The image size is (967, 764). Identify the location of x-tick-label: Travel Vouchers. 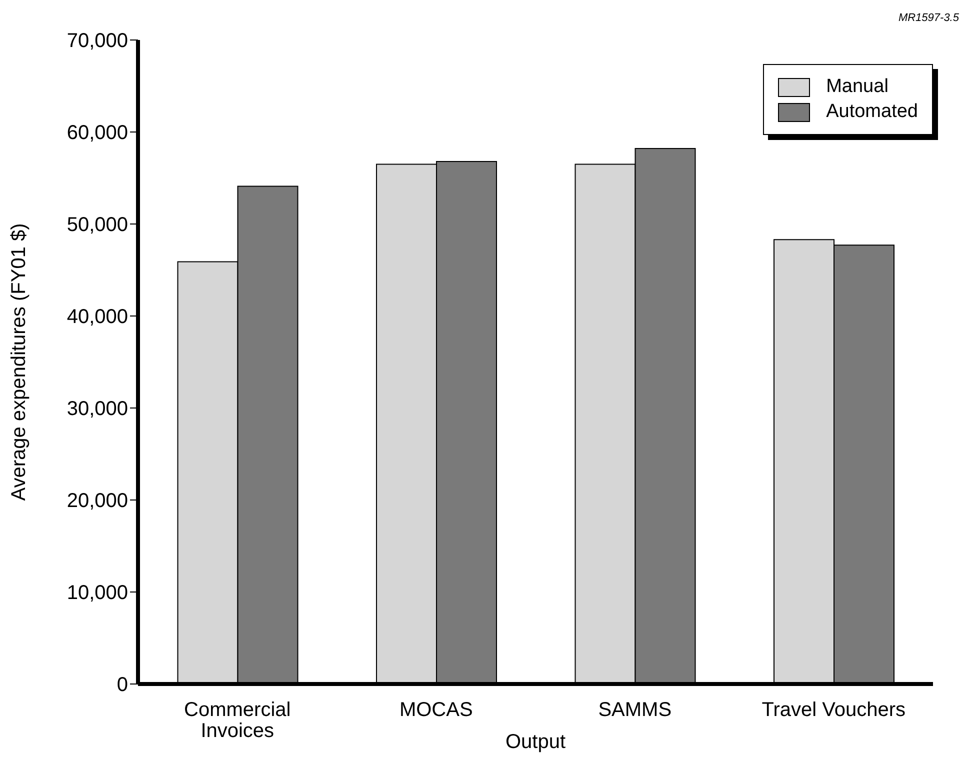
(834, 710).